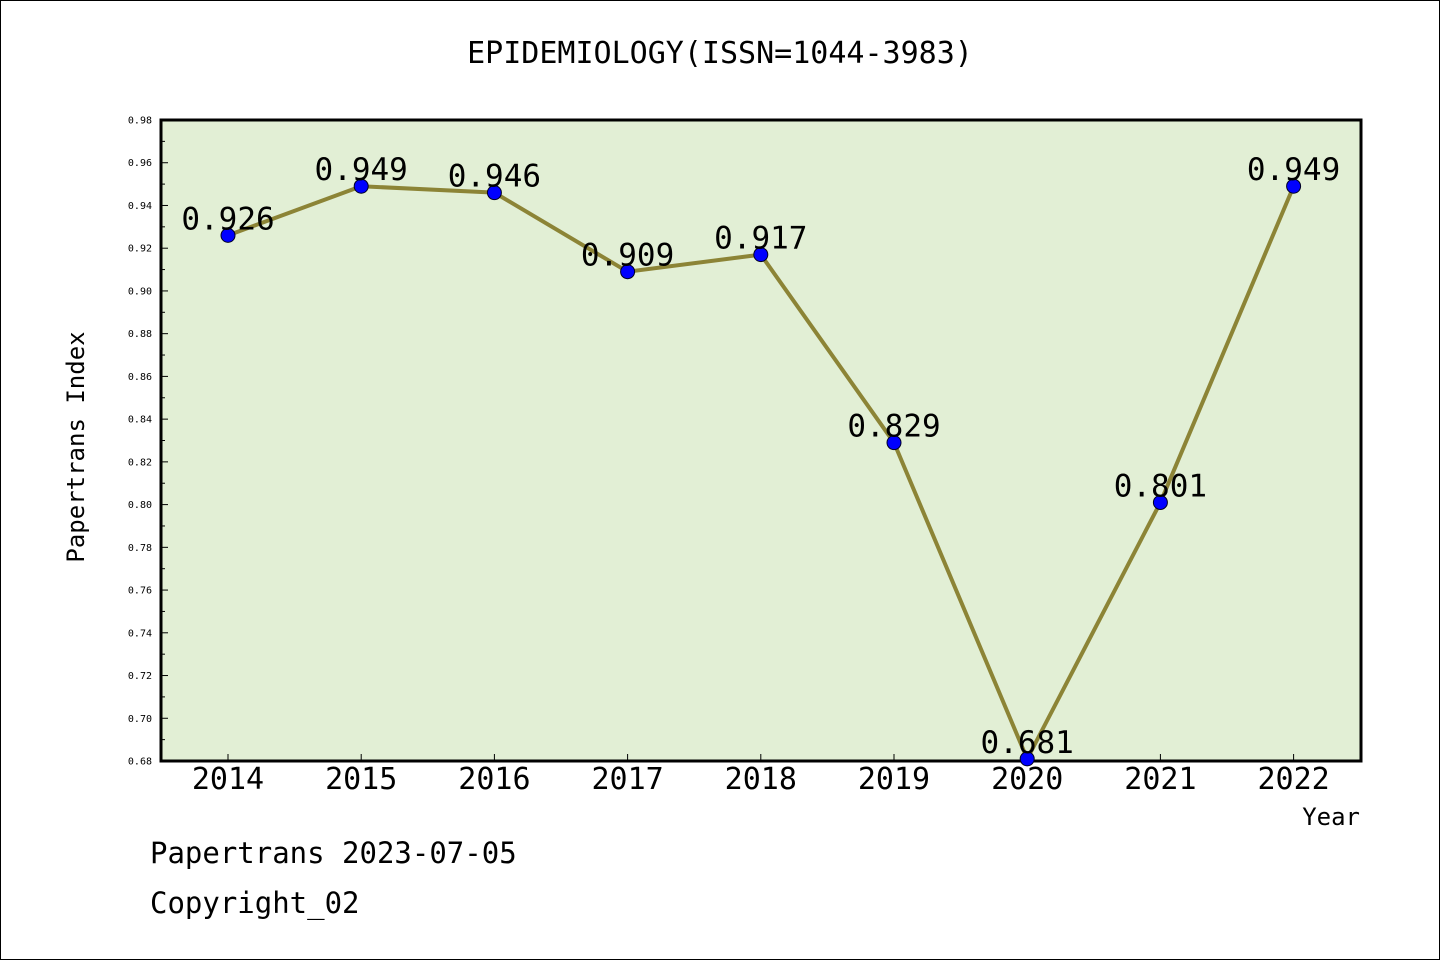 The image size is (1440, 960). Describe the element at coordinates (893, 427) in the screenshot. I see `data-label: 0.829` at that location.